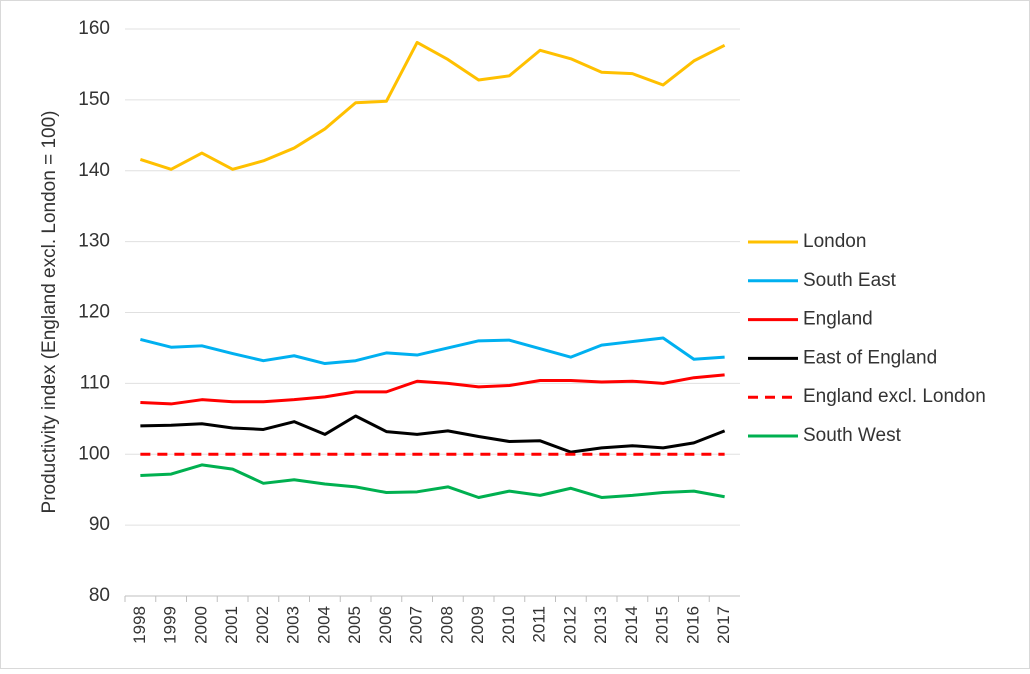  I want to click on x-tick-label: 2006, so click(385, 625).